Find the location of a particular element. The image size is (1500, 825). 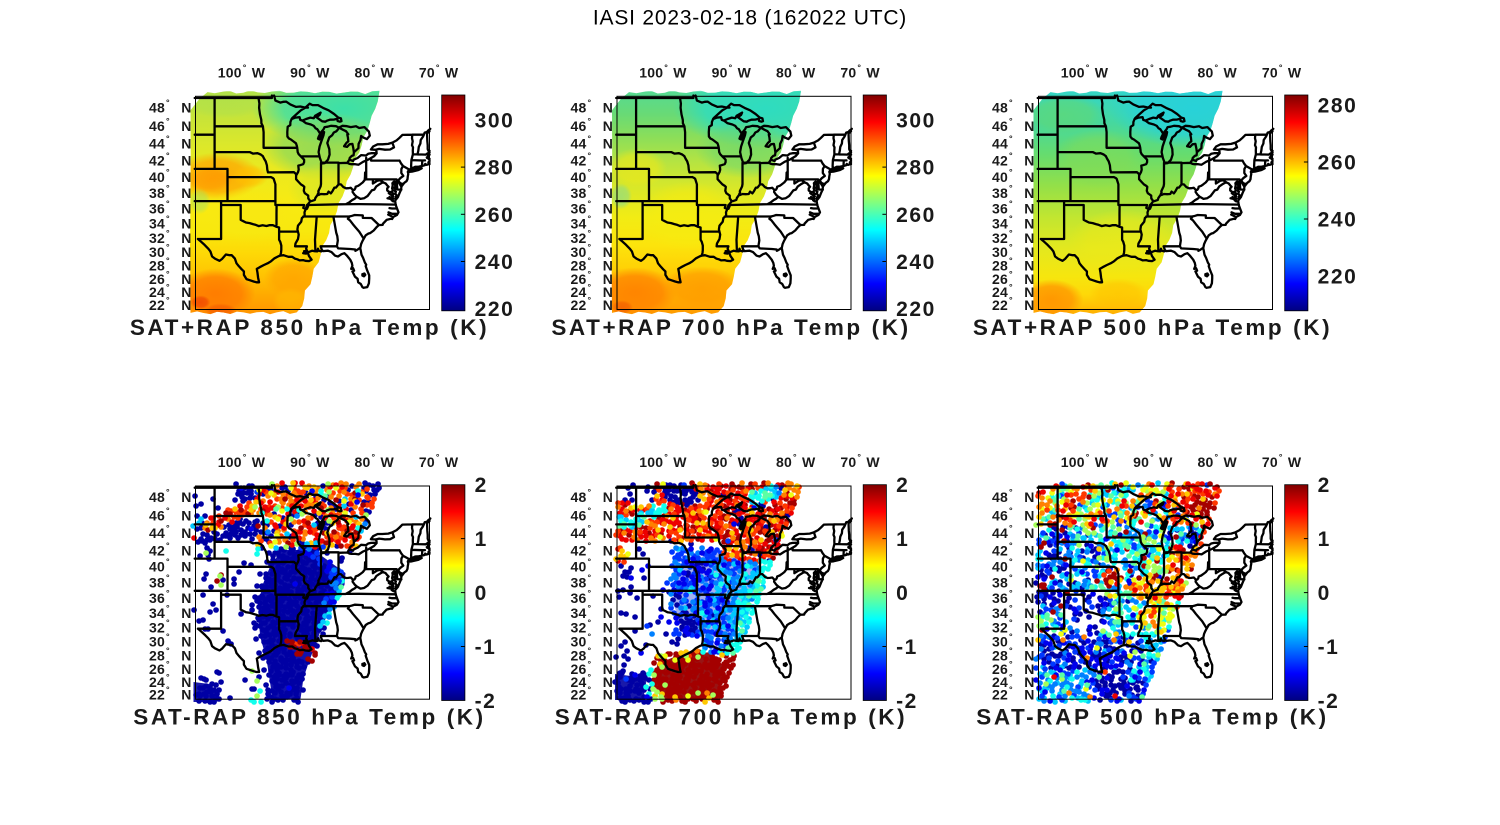

svg-text: IASI 2023-02-18 (162022 UTC) is located at coordinates (750, 18).